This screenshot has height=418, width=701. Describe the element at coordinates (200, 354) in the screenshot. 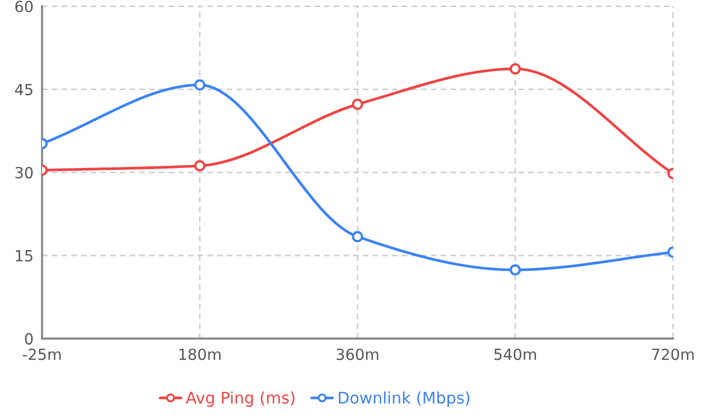

I see `x-tick-label: 180m` at that location.